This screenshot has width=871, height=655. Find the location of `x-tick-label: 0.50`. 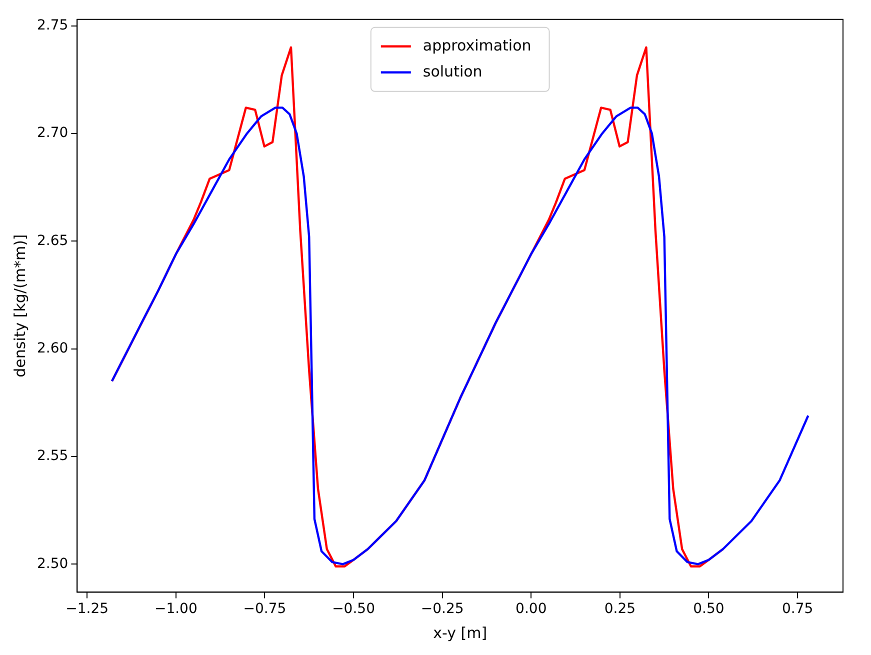

x-tick-label: 0.50 is located at coordinates (708, 609).